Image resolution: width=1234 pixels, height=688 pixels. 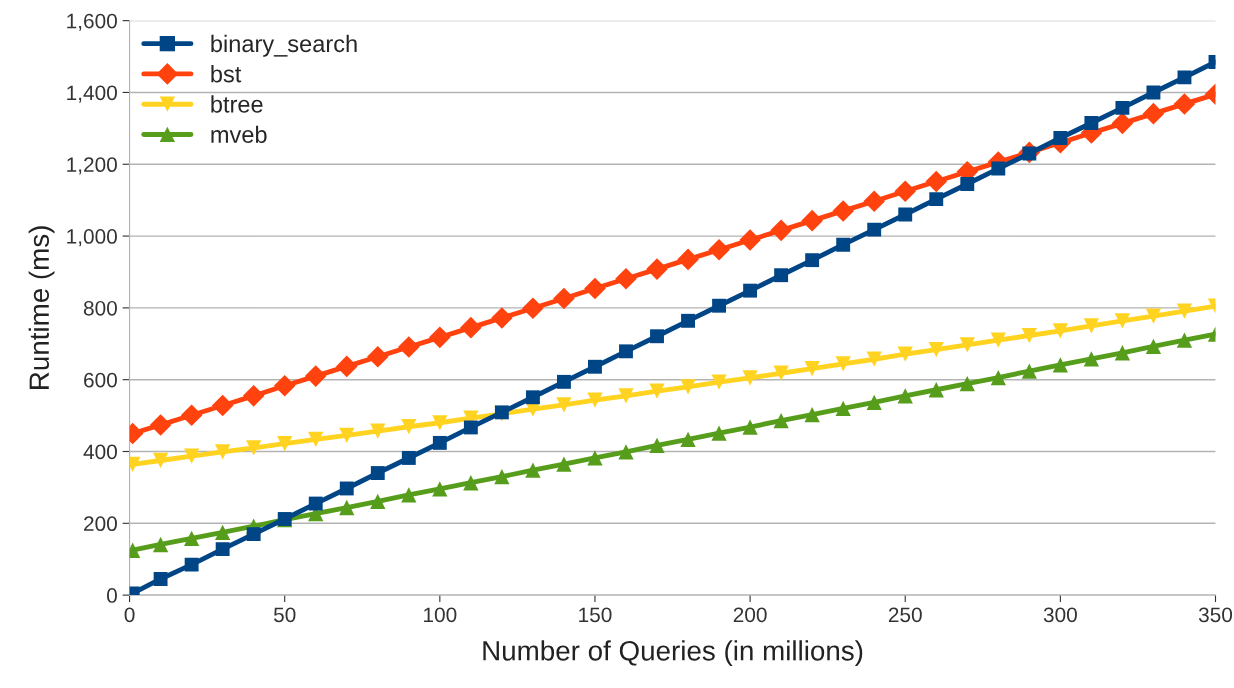 What do you see at coordinates (111, 595) in the screenshot?
I see `y-tick-label: 0` at bounding box center [111, 595].